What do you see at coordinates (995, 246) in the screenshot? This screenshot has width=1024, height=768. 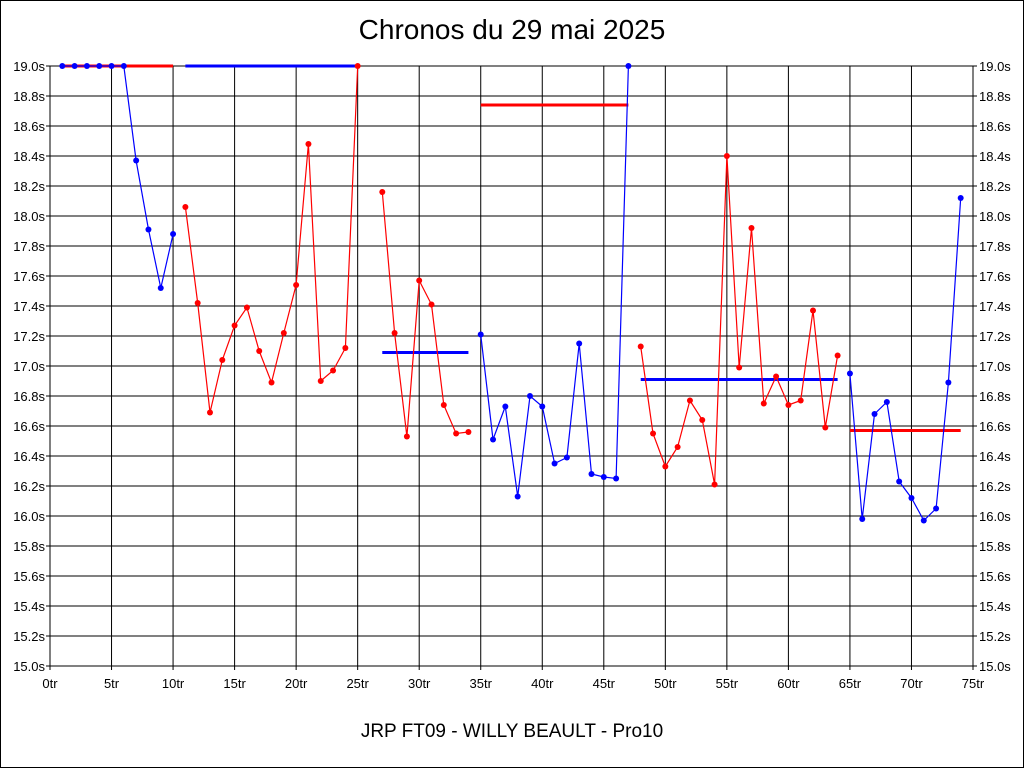 I see `y-tick-label-right: 17.8s` at bounding box center [995, 246].